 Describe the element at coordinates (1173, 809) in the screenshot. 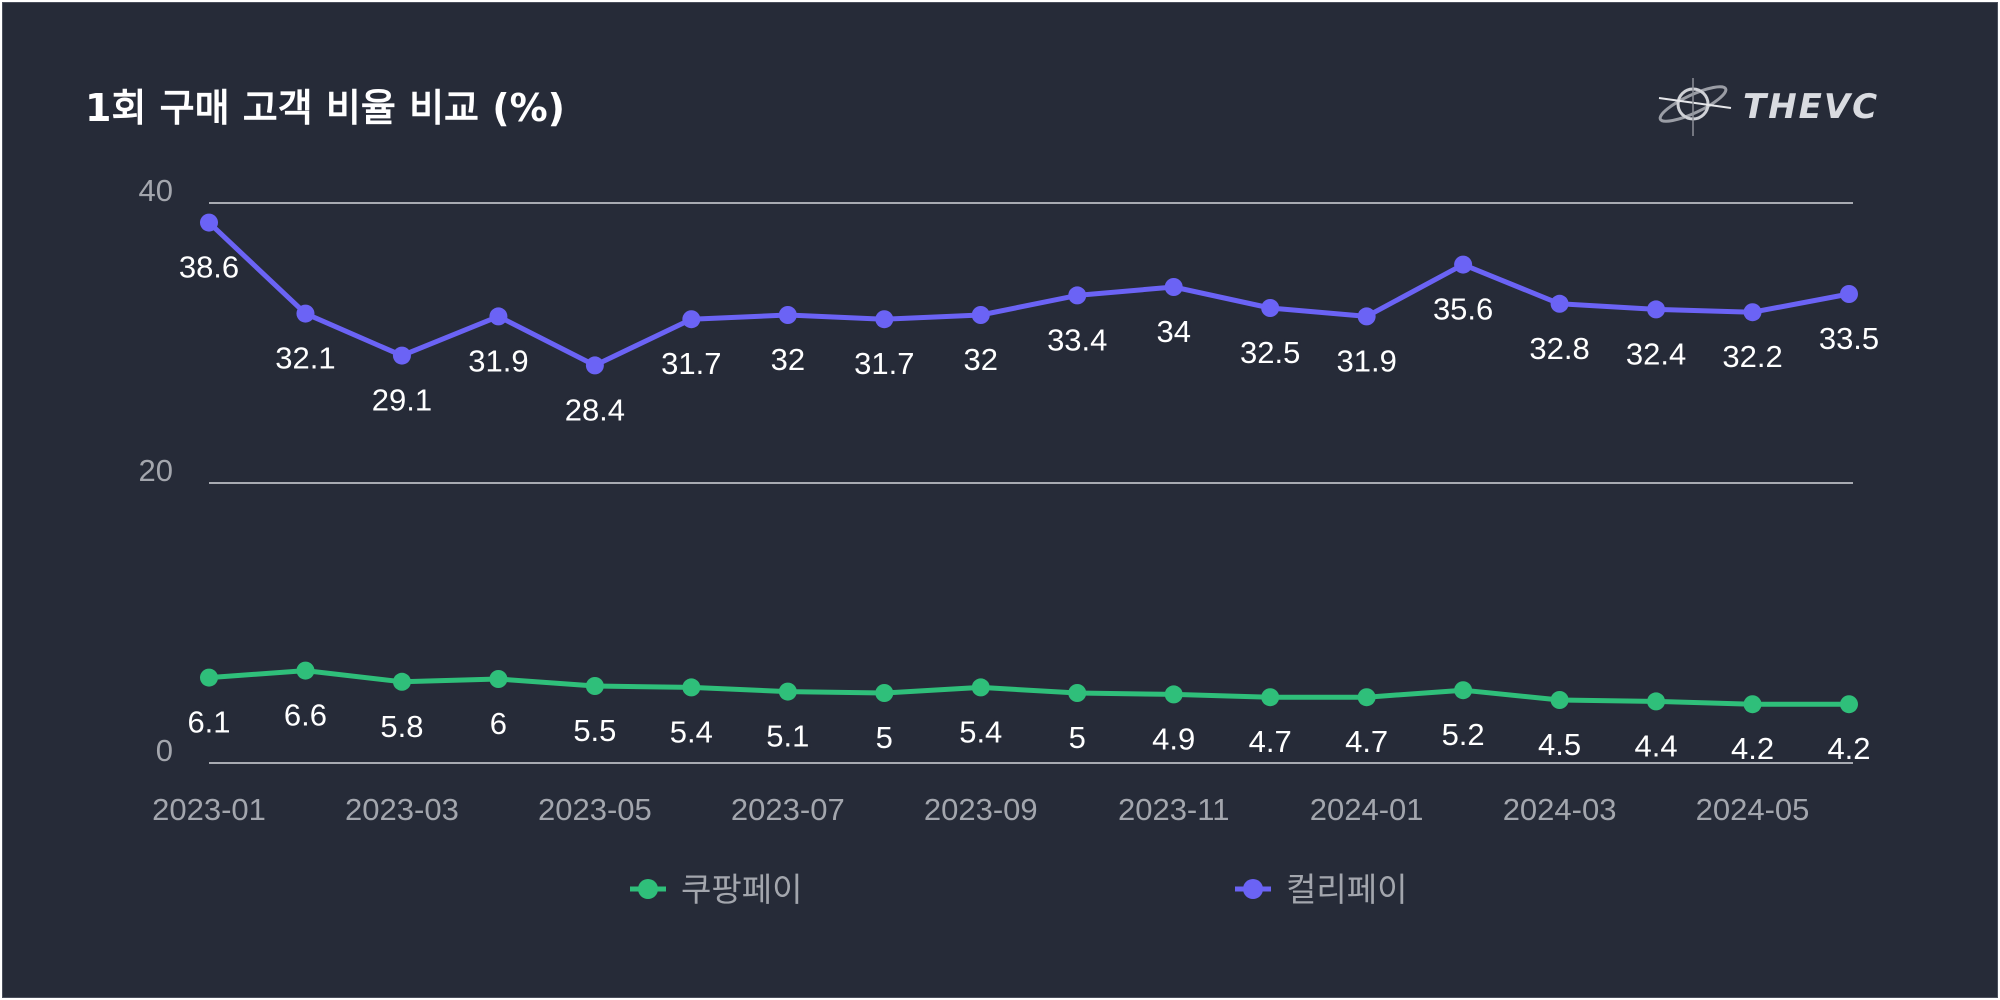

I see `x-tick-label: 2023-11` at that location.